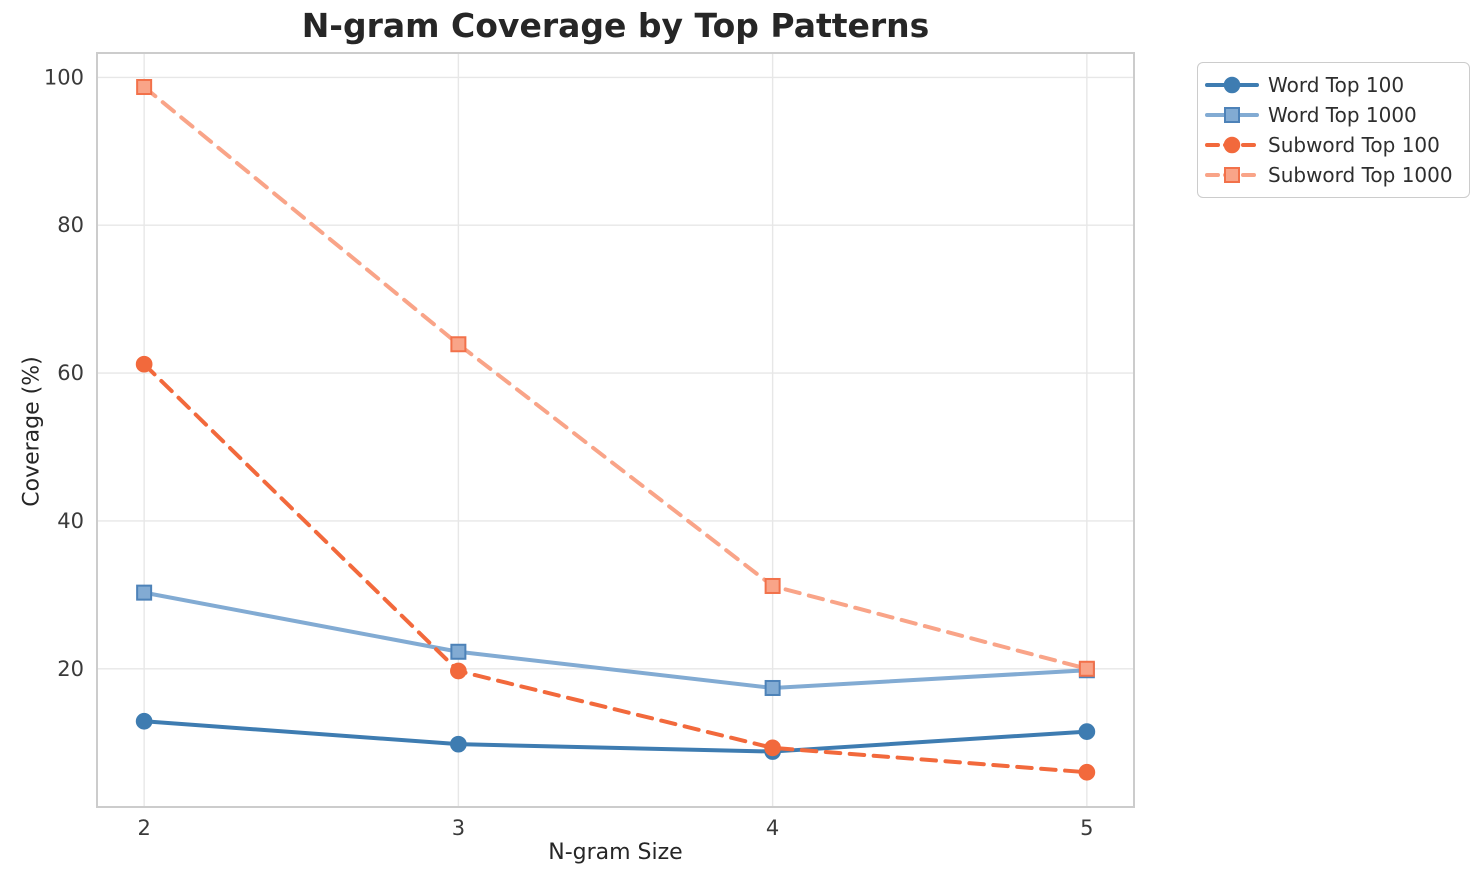 This screenshot has width=1478, height=889. I want to click on y-tick-label: 60, so click(70, 373).